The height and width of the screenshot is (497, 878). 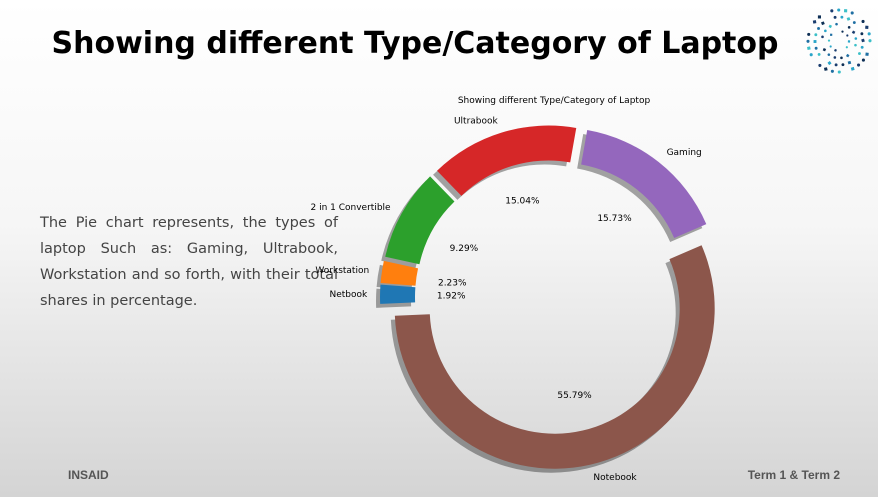 I want to click on category-label: 2 in 1 Convertible, so click(x=351, y=208).